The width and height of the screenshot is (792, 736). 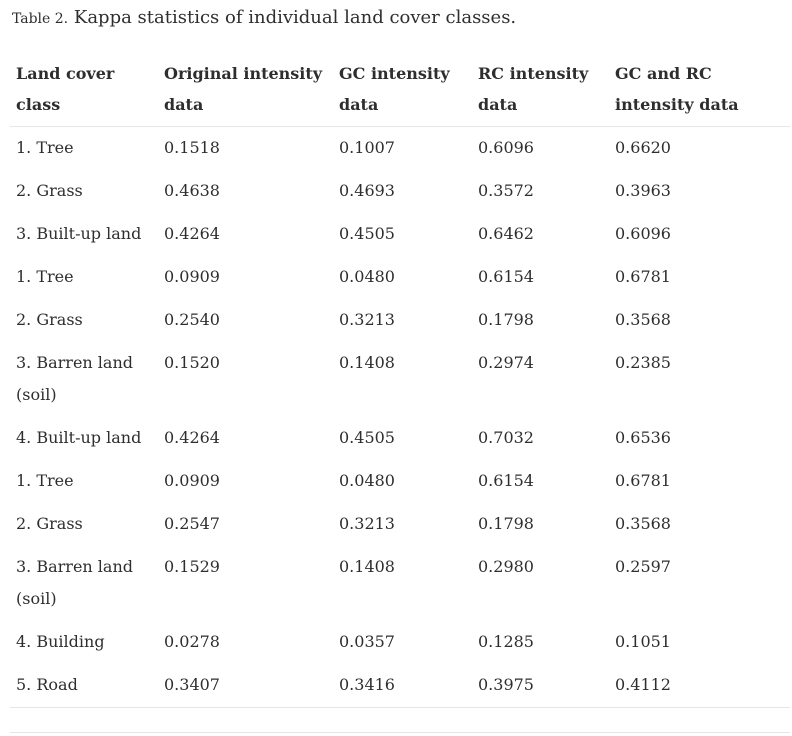 I want to click on table-caption-label: Table 2., so click(x=40, y=19).